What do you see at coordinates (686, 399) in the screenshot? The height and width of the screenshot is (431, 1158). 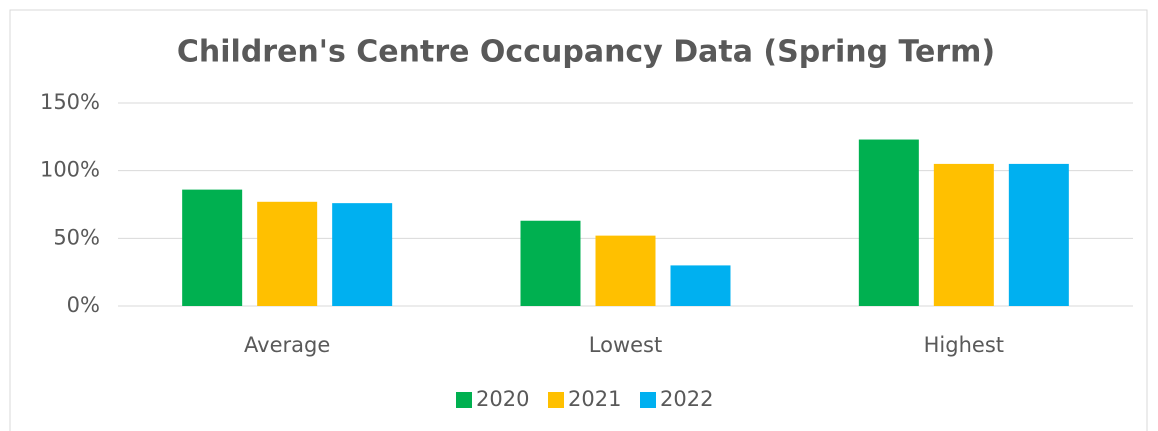 I see `legend-label: 2022` at bounding box center [686, 399].